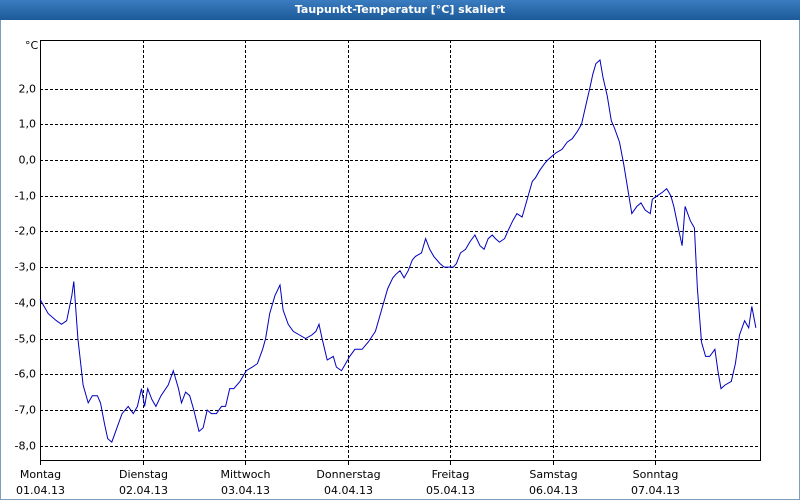 Image resolution: width=800 pixels, height=500 pixels. What do you see at coordinates (28, 124) in the screenshot?
I see `y-tick-label: 1,0` at bounding box center [28, 124].